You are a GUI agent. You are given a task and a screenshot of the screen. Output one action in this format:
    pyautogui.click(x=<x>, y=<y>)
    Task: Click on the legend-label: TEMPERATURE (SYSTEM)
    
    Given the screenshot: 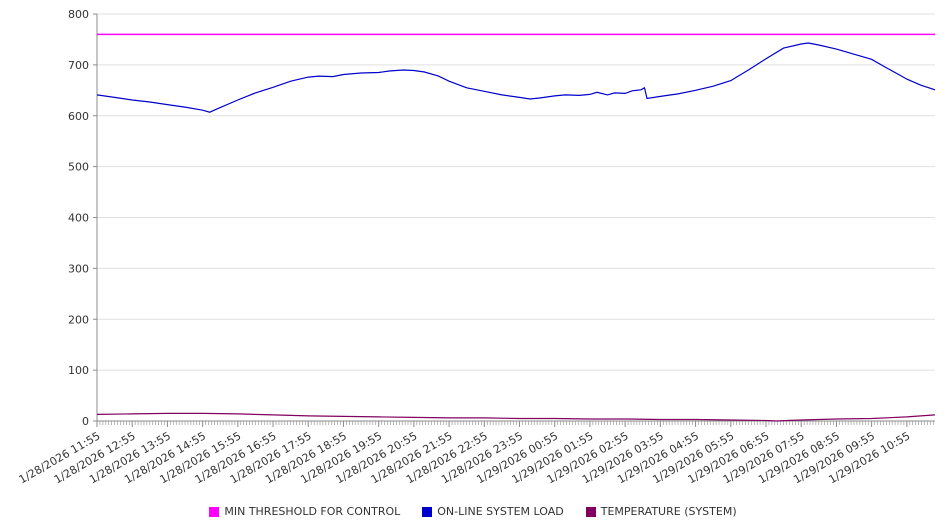 What is the action you would take?
    pyautogui.click(x=668, y=511)
    